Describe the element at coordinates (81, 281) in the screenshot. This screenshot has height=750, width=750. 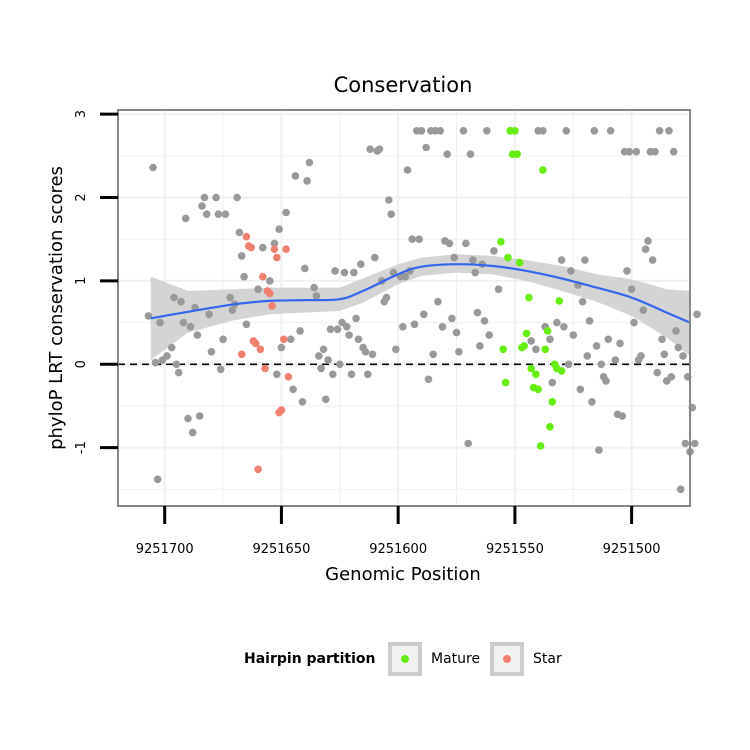
I see `y-tick-label: 1` at that location.